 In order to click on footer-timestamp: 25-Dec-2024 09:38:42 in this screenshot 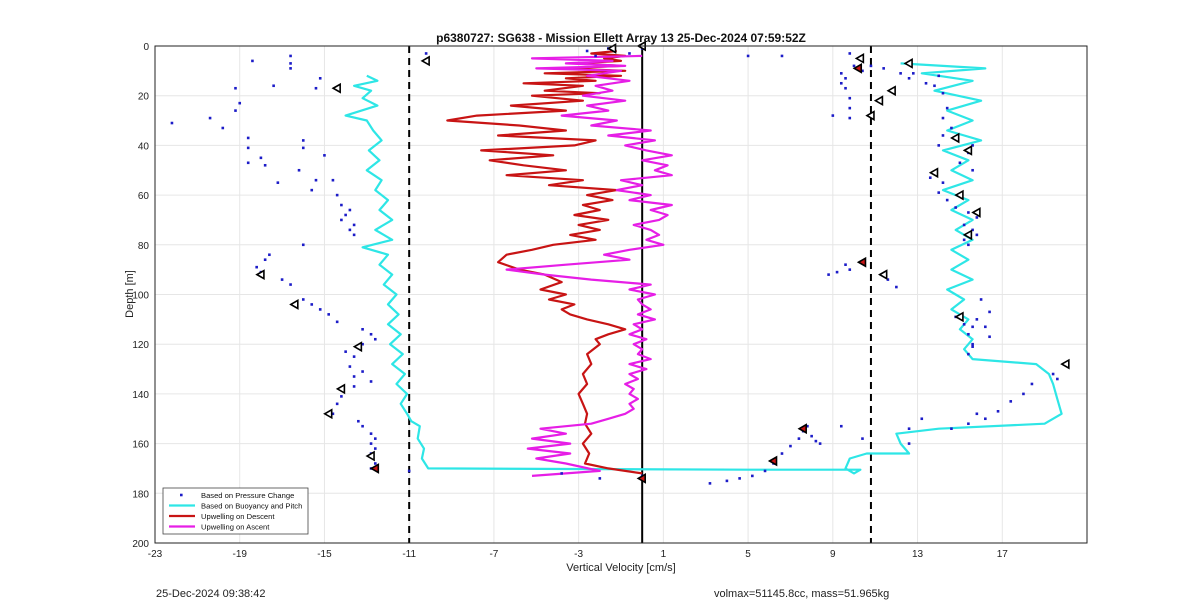, I will do `click(211, 594)`.